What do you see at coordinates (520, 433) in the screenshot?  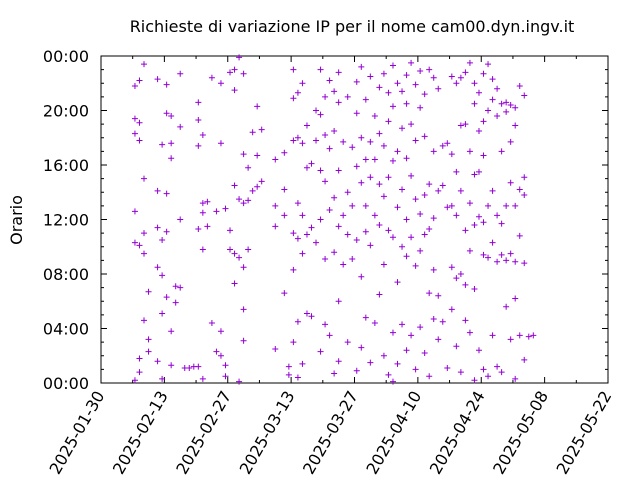 I see `x-tick-label: 2025-05-08` at bounding box center [520, 433].